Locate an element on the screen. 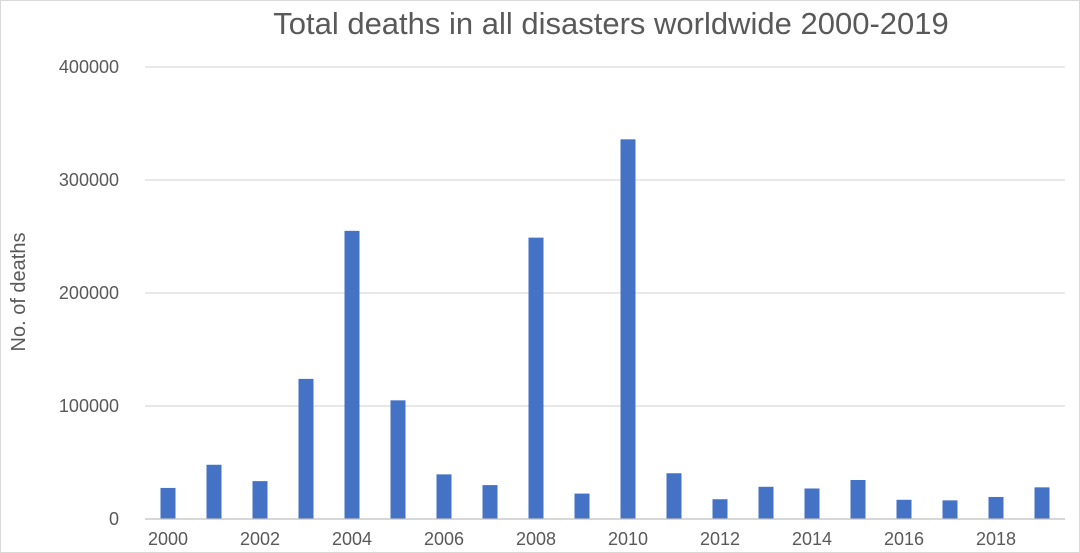  bar-2002 is located at coordinates (260, 500).